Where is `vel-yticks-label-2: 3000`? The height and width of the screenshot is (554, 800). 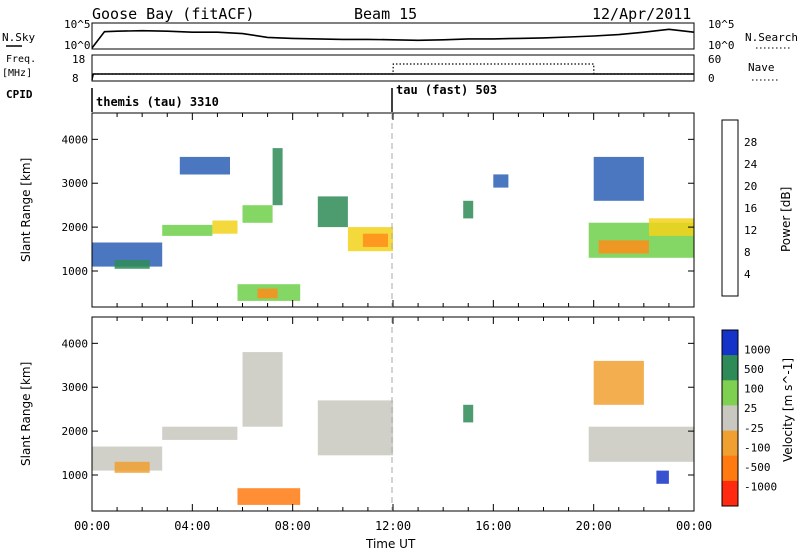 vel-yticks-label-2: 3000 is located at coordinates (75, 387).